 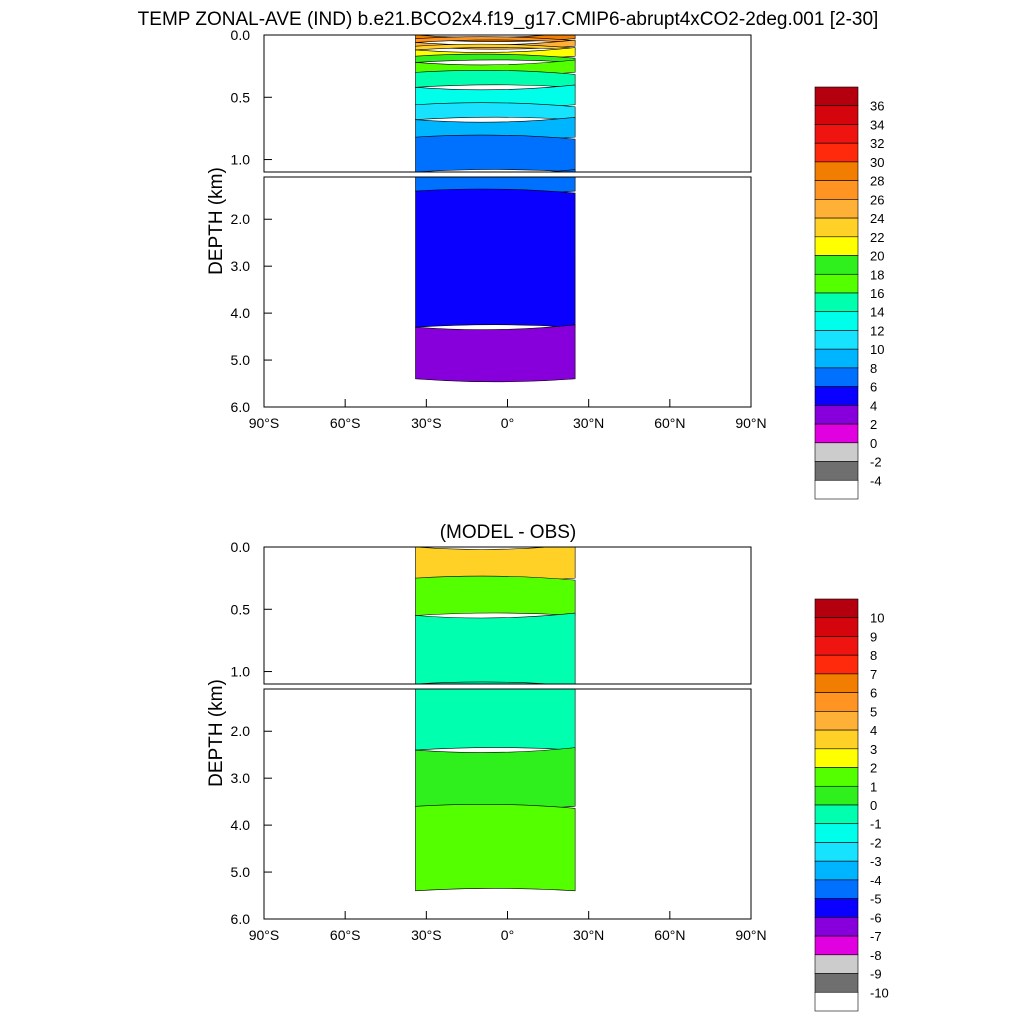 I want to click on colorbar-label: 1, so click(x=873, y=786).